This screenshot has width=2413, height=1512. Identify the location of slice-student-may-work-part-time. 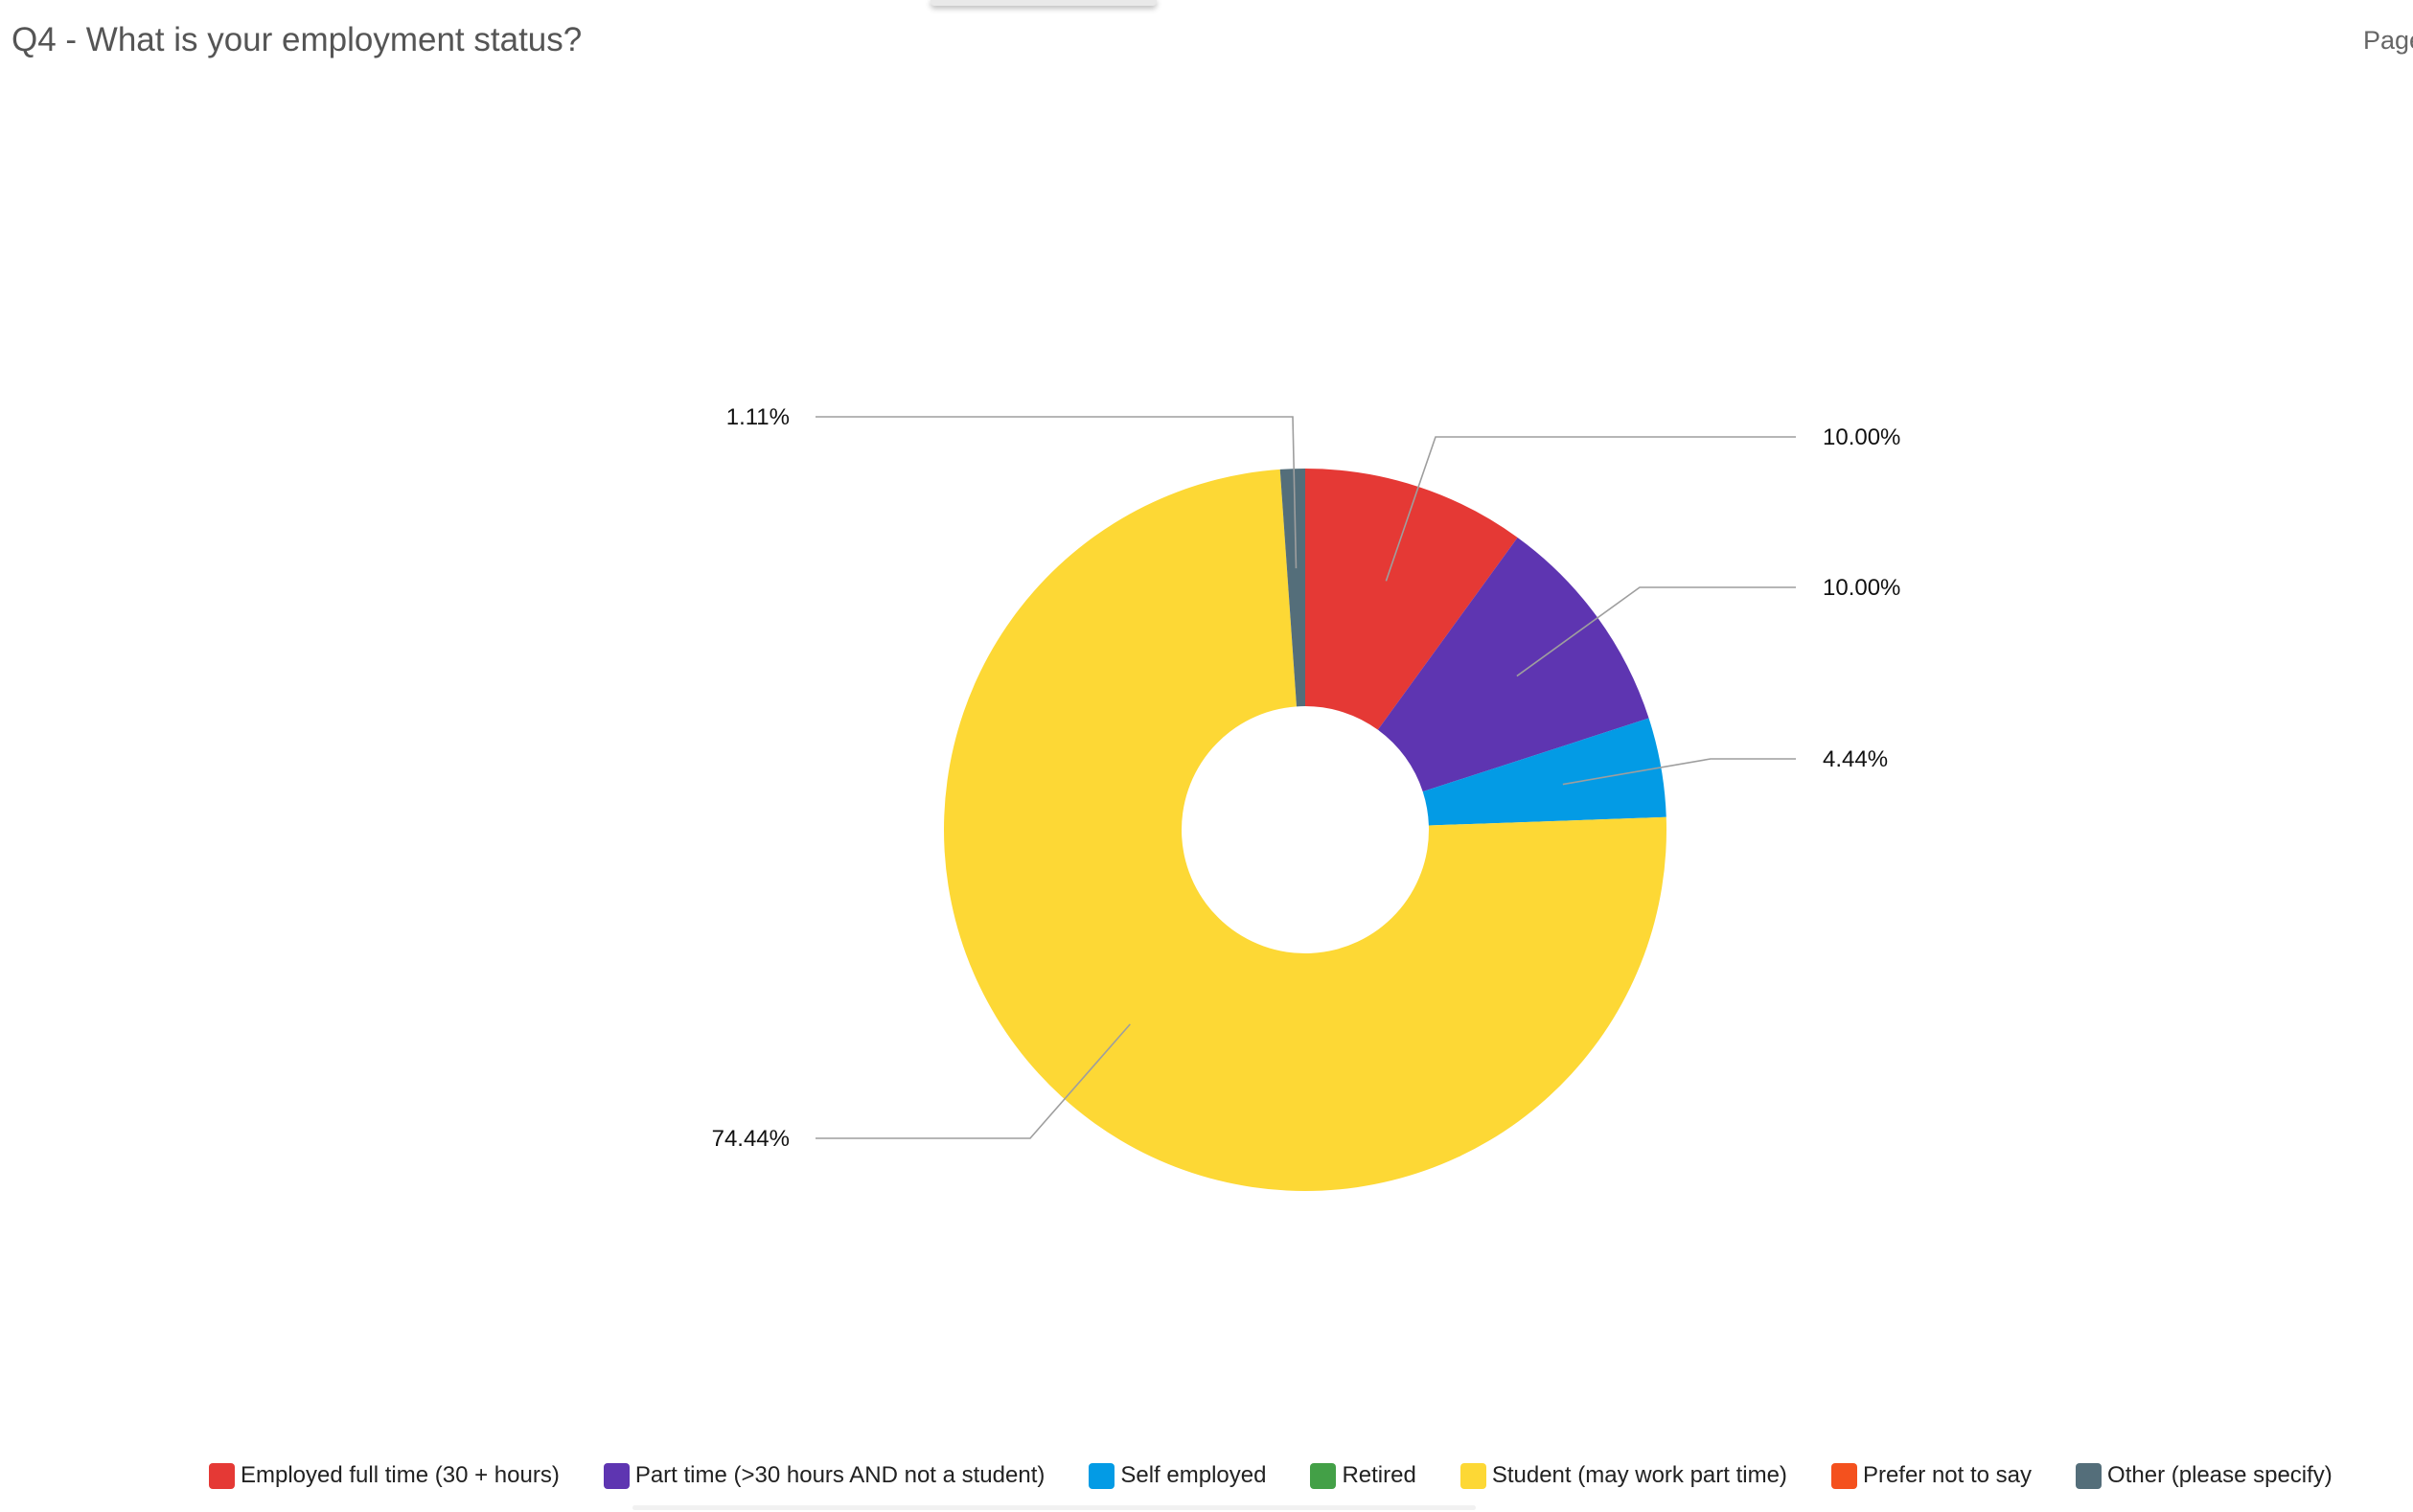
(1304, 830).